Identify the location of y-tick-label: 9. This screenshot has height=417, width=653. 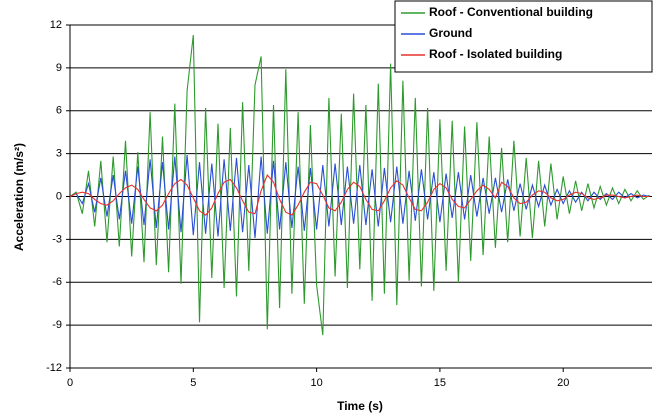
(59, 68).